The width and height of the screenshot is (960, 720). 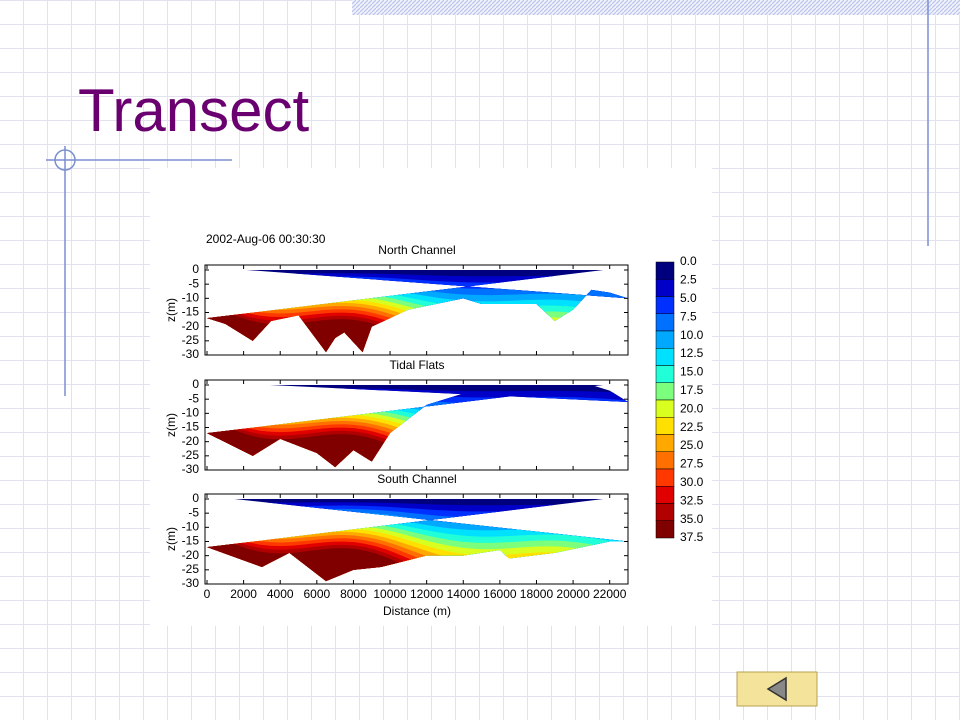 I want to click on colorbar-label: 2.5, so click(x=688, y=280).